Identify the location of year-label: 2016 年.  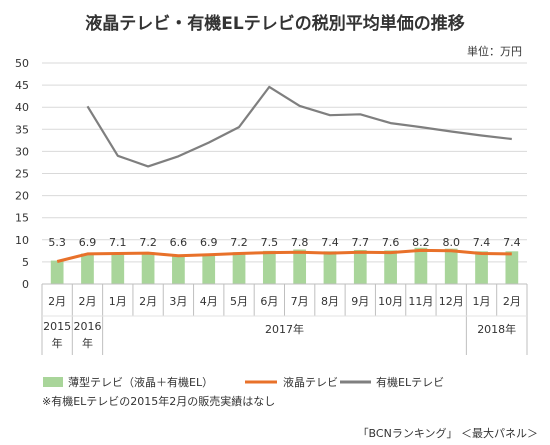
(87, 335).